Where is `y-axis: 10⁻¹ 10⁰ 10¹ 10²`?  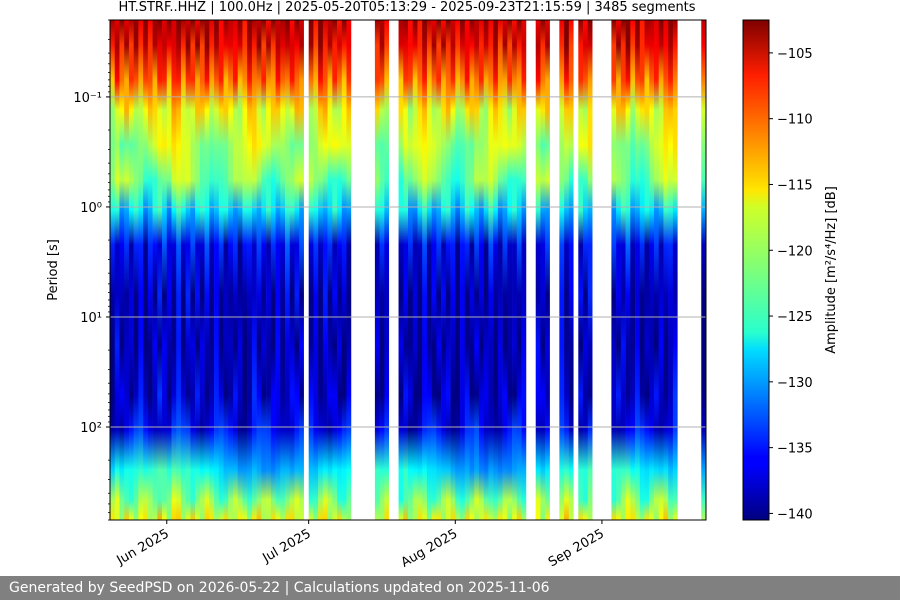
y-axis: 10⁻¹ 10⁰ 10¹ 10² is located at coordinates (91, 270).